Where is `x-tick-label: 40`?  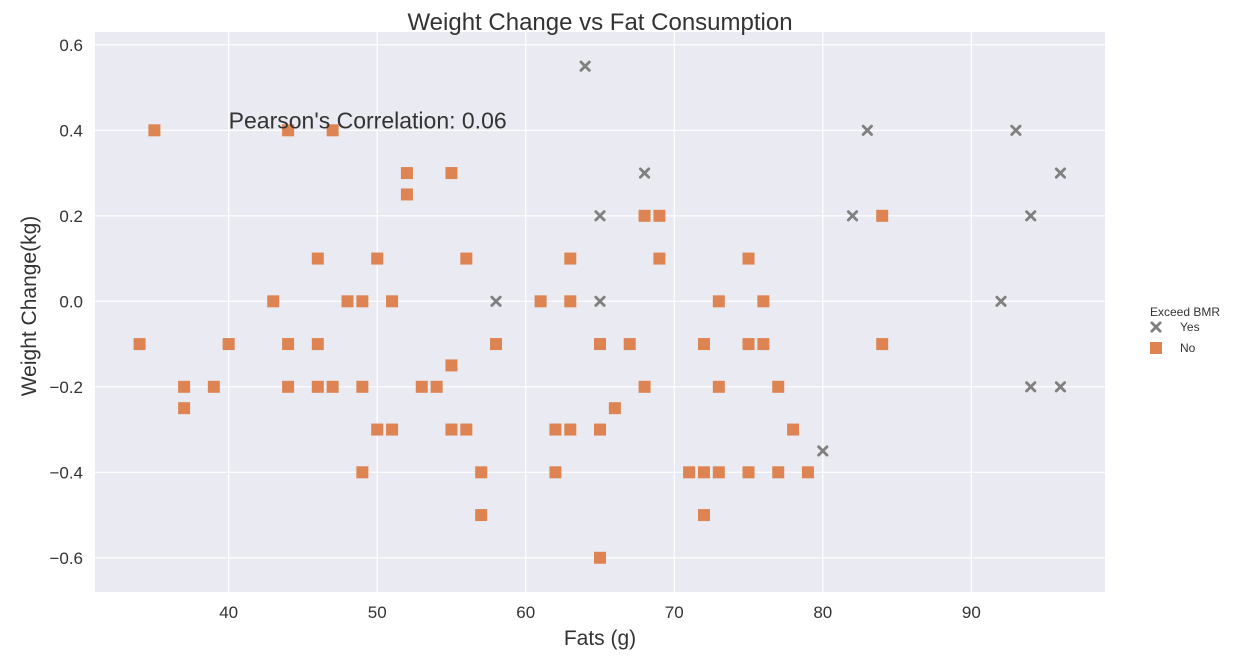 x-tick-label: 40 is located at coordinates (228, 612).